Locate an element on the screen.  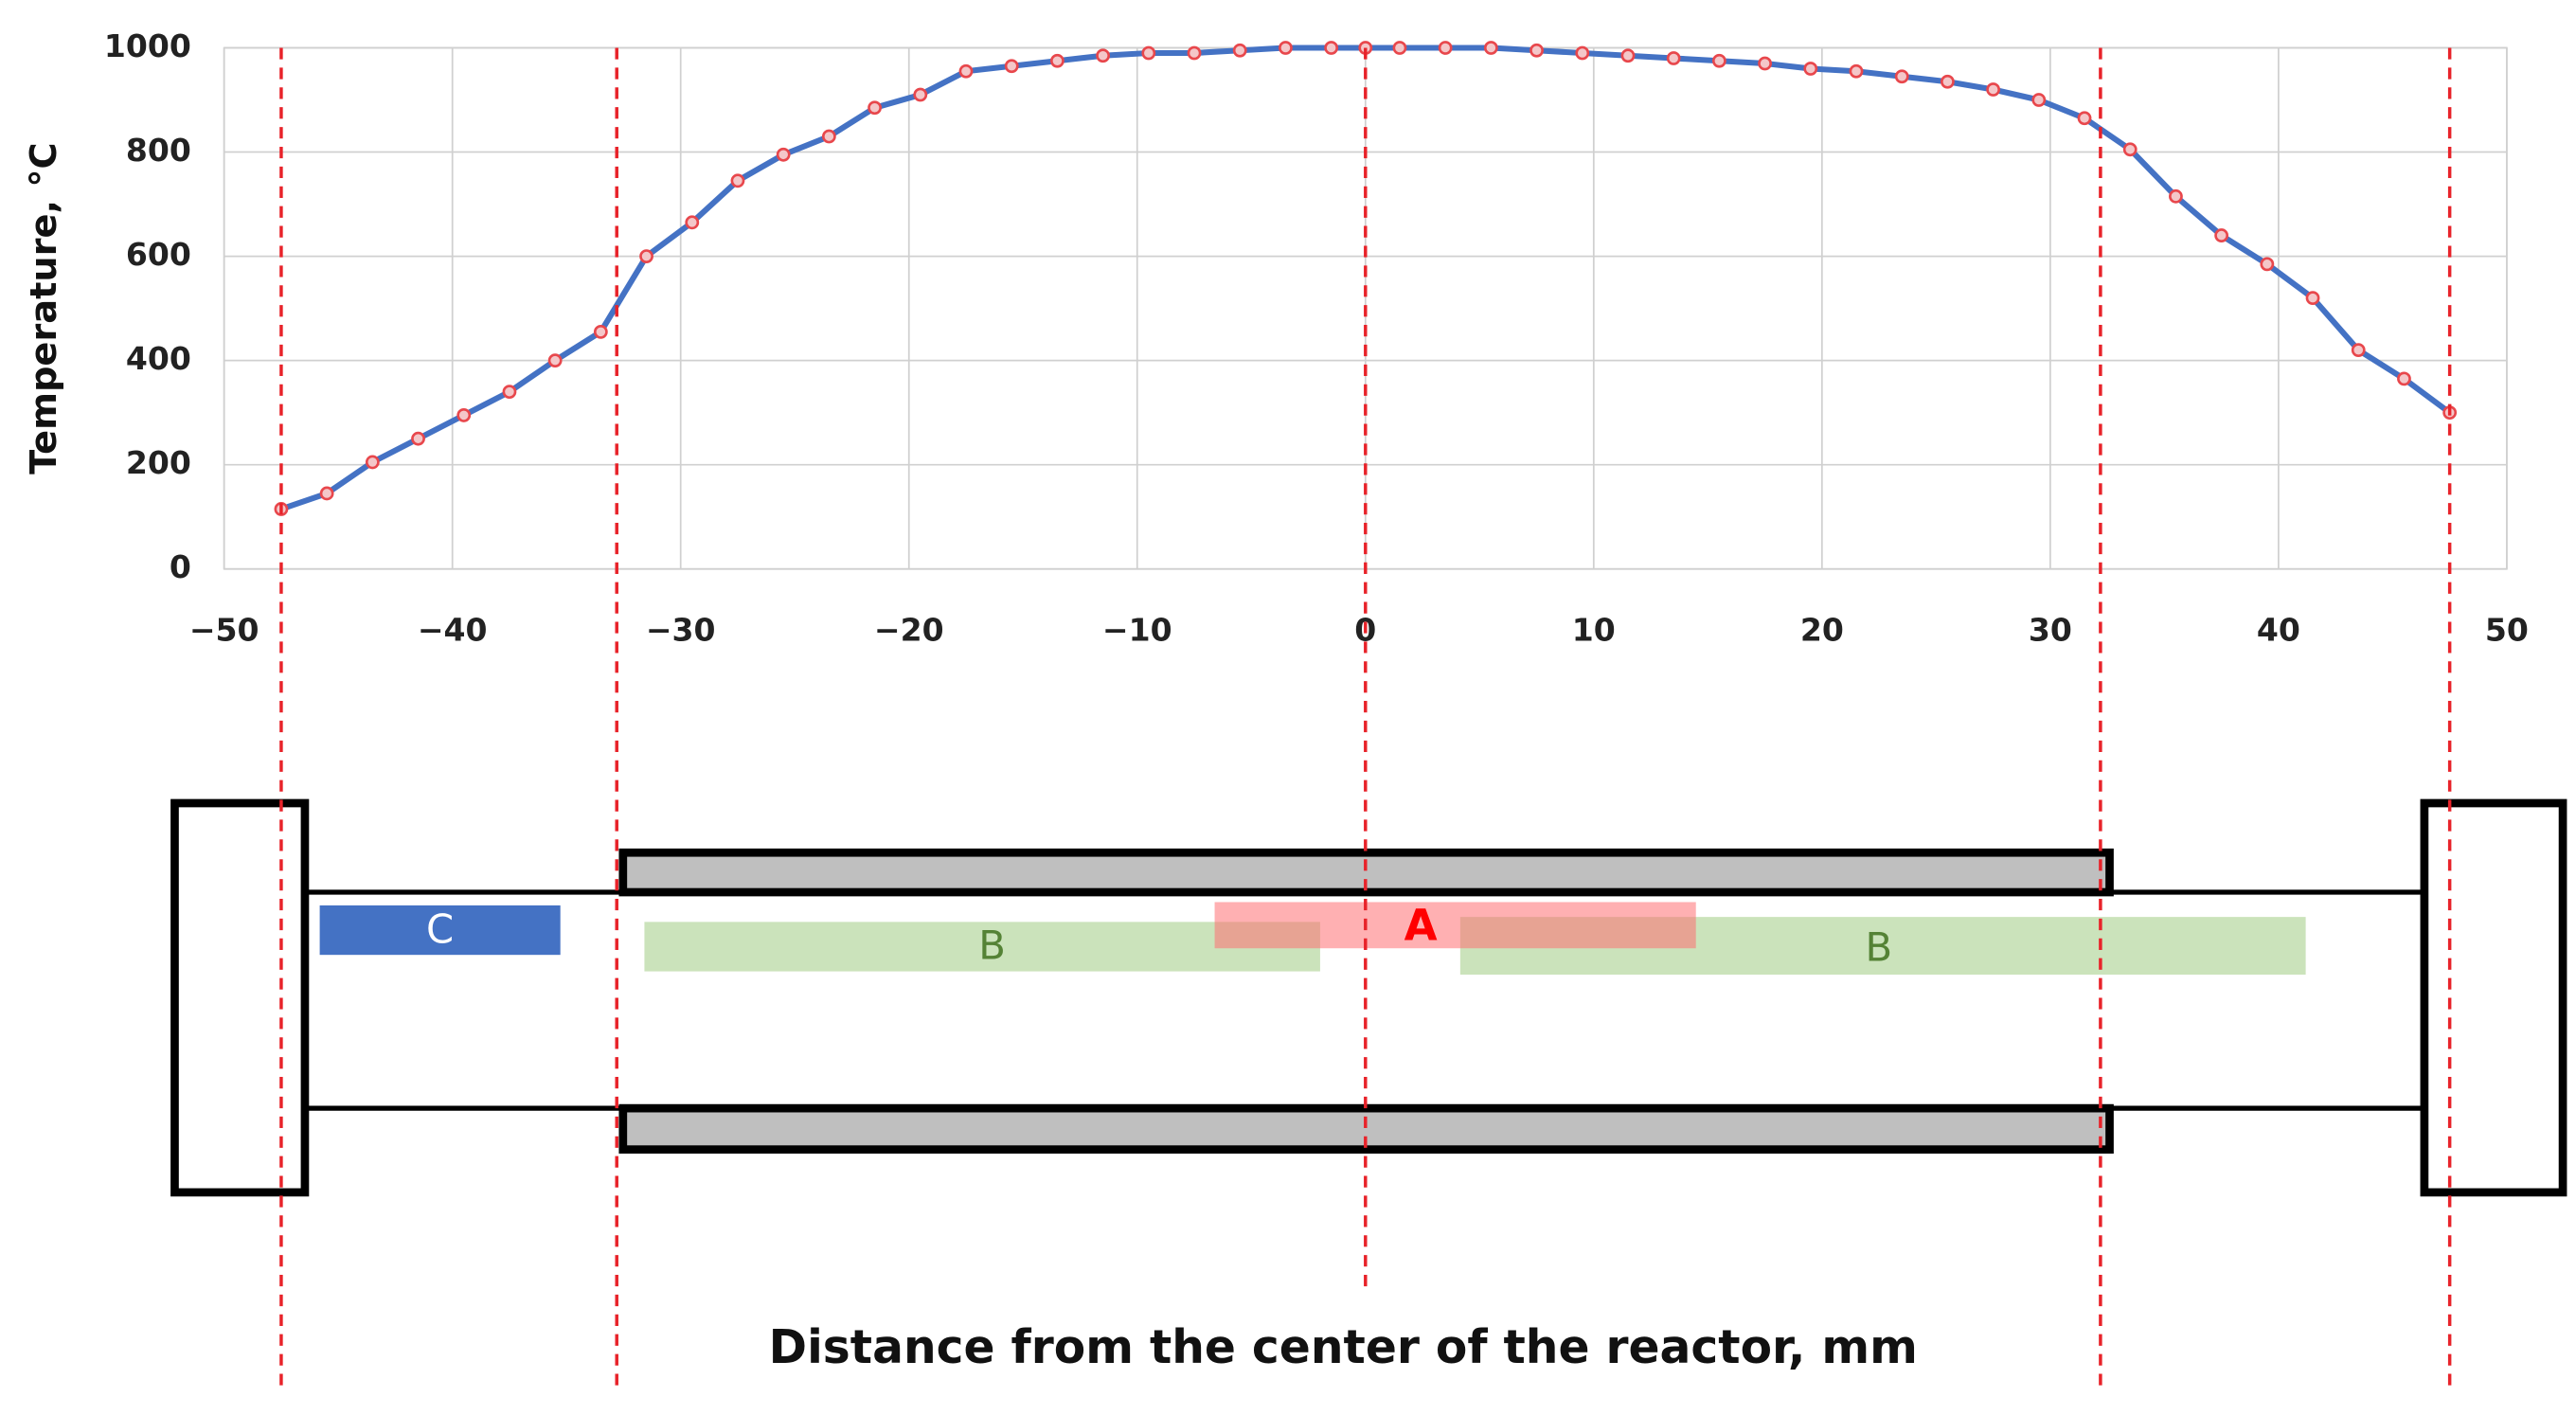
x-tick-label: 40 is located at coordinates (2278, 629).